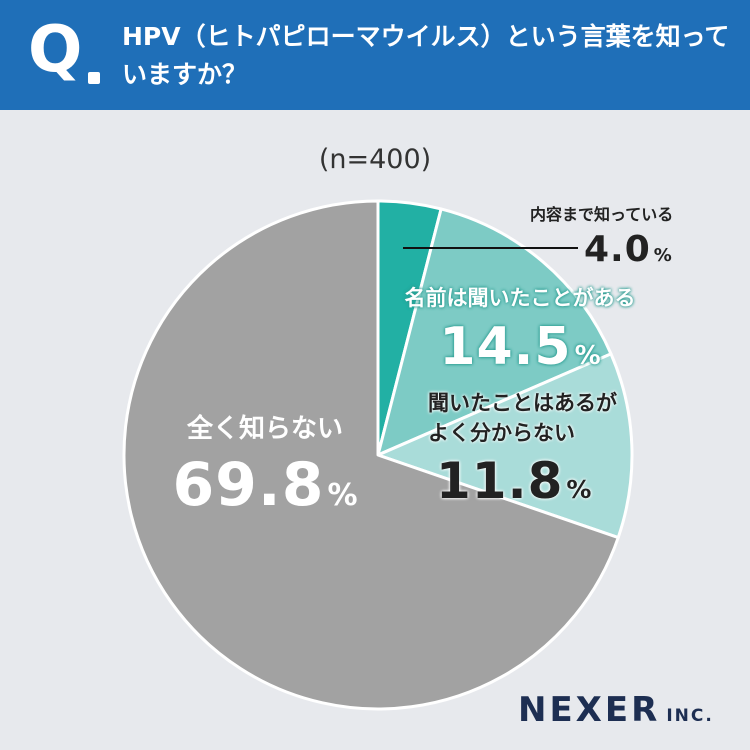 This screenshot has height=750, width=750. What do you see at coordinates (501, 433) in the screenshot?
I see `label-vague-line-2: よく分からない` at bounding box center [501, 433].